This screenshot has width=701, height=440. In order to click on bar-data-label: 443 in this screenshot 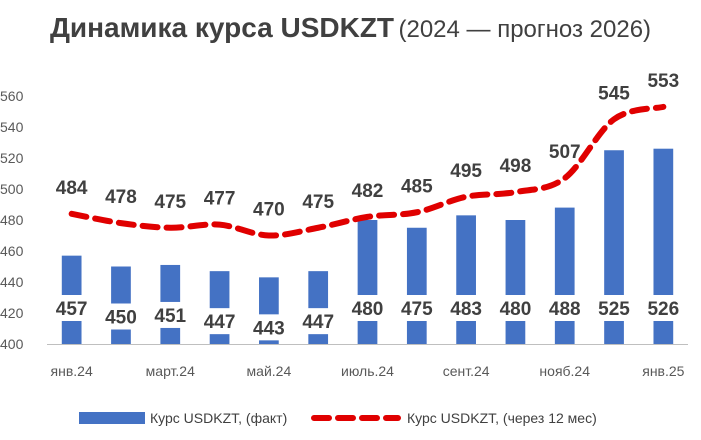, I will do `click(269, 328)`.